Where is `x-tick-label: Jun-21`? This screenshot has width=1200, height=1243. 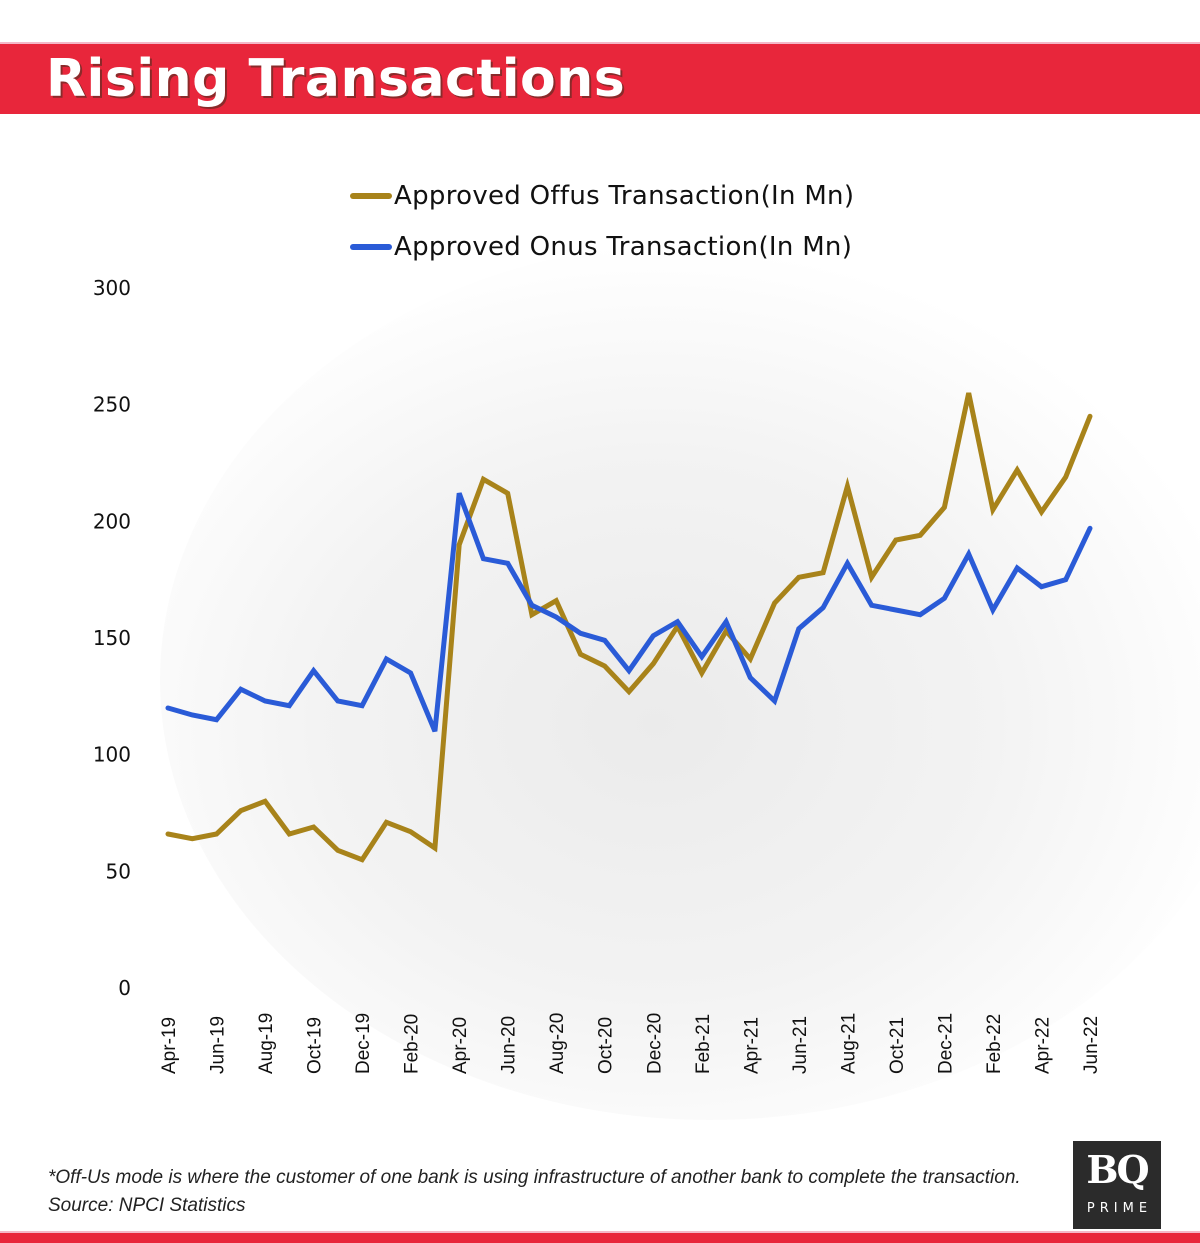
x-tick-label: Jun-21 is located at coordinates (800, 1045).